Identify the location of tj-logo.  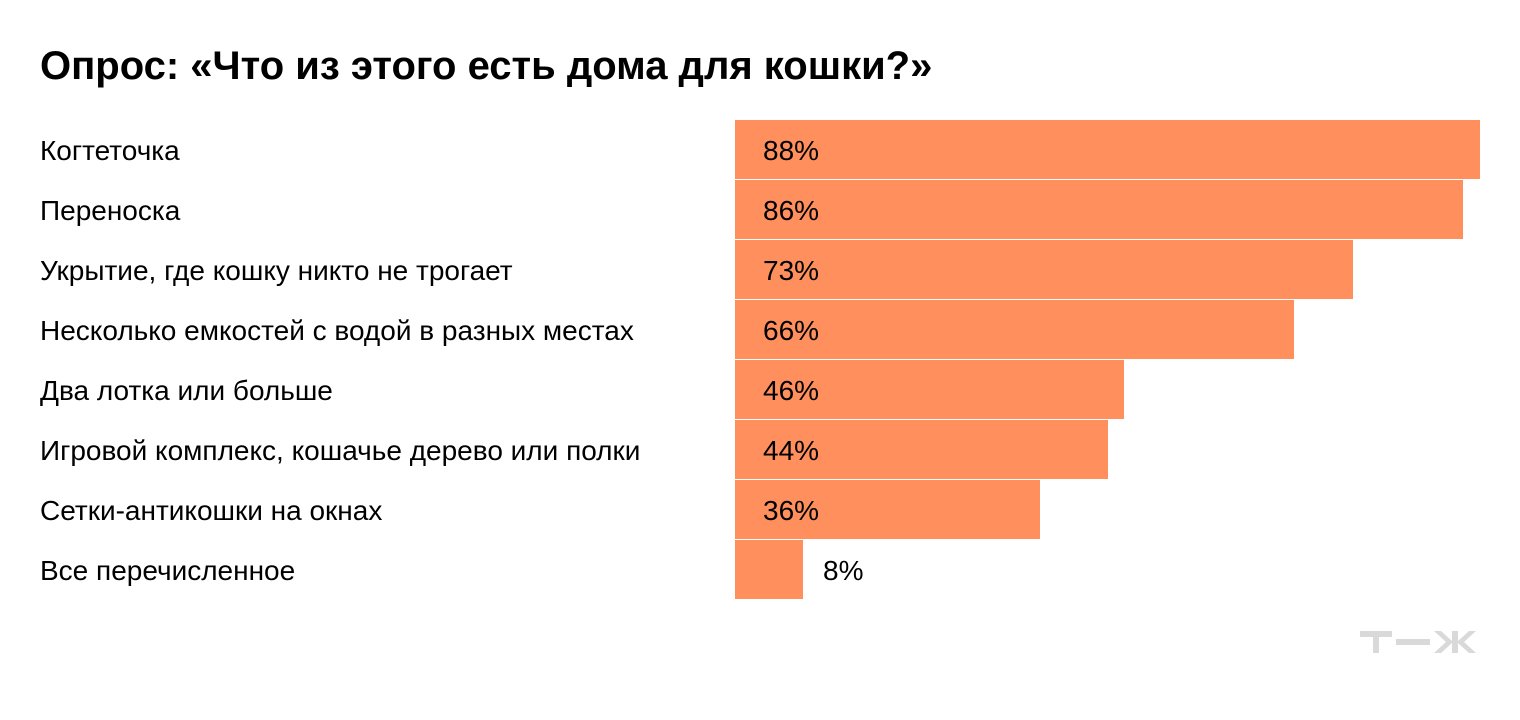
(1419, 644).